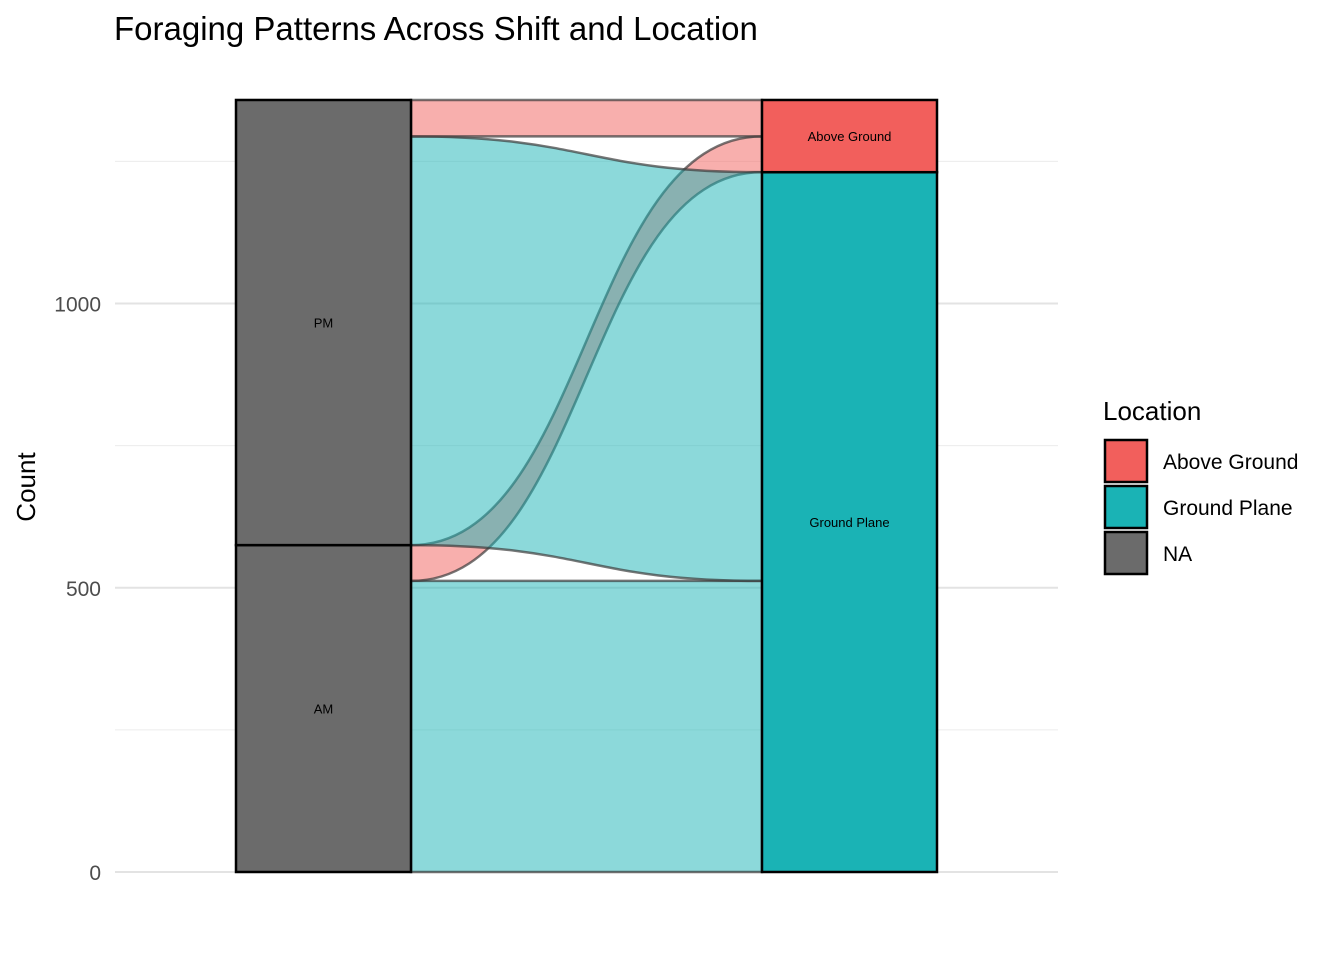 This screenshot has height=960, width=1344. What do you see at coordinates (586, 359) in the screenshot?
I see `flow-pm-to-ground-plane` at bounding box center [586, 359].